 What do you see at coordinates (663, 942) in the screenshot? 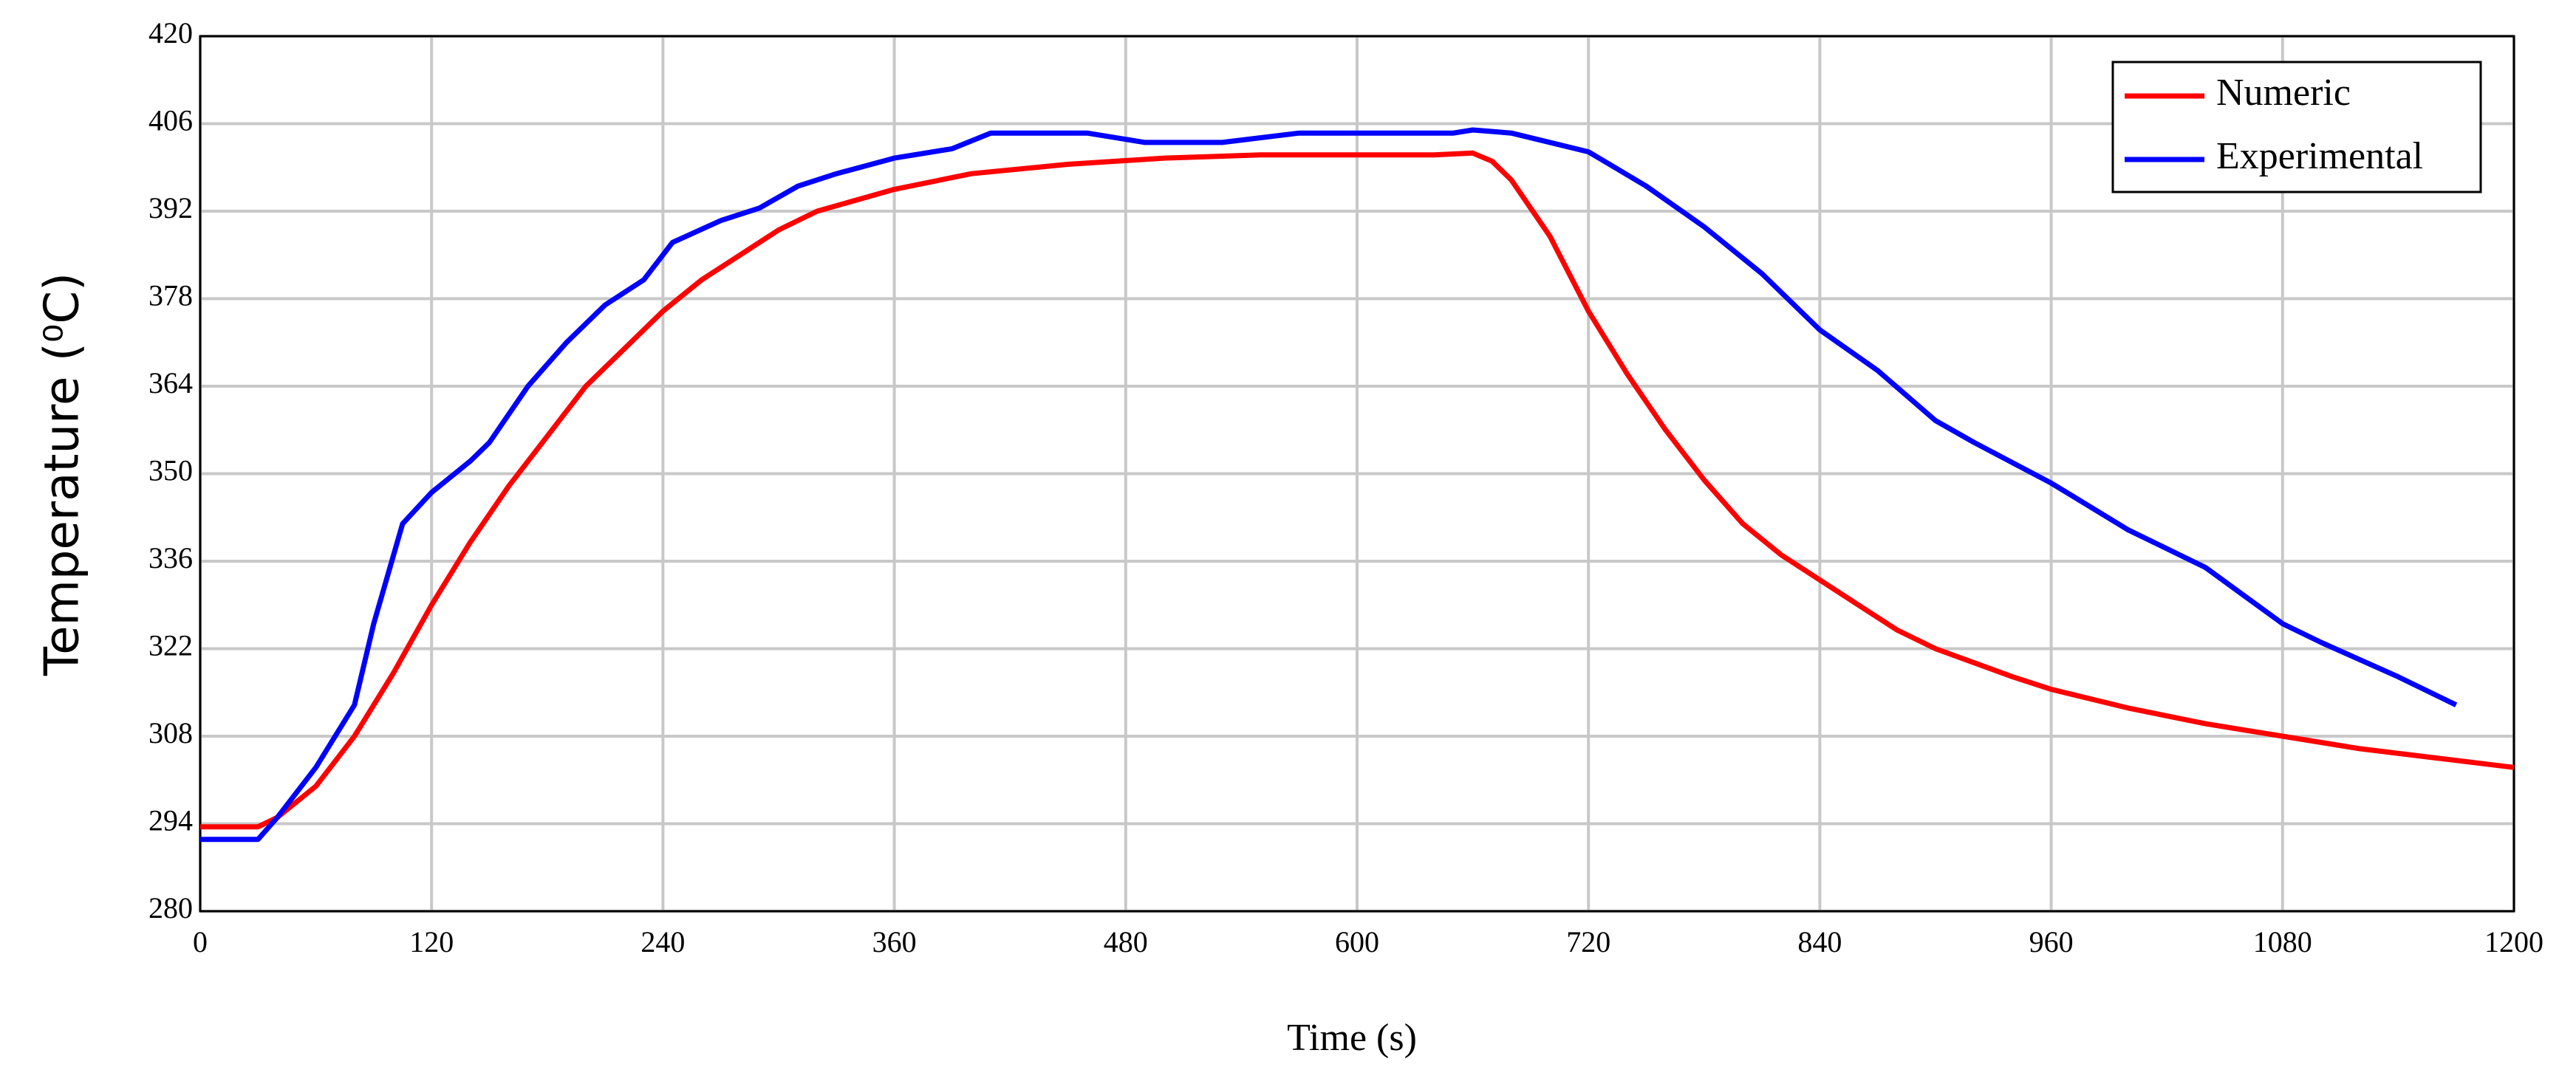
I see `x-tick-label: 240` at bounding box center [663, 942].